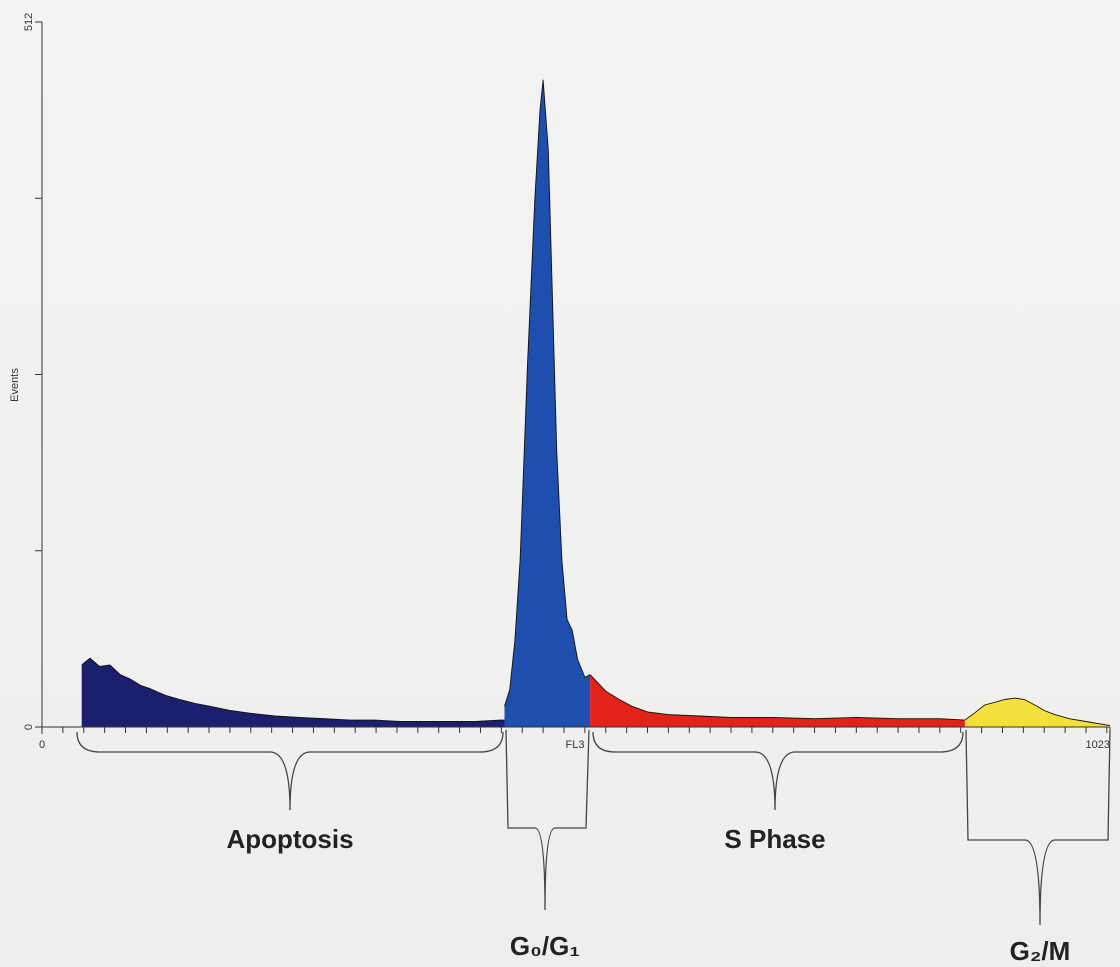 This screenshot has width=1120, height=967. Describe the element at coordinates (42, 745) in the screenshot. I see `x-tick-label: 0` at that location.